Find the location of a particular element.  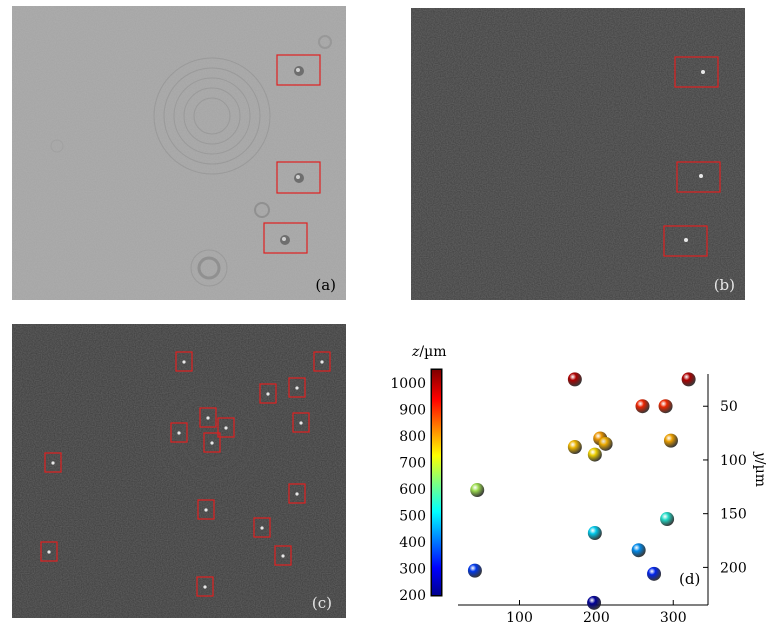

panel-d-label: (d) is located at coordinates (690, 579).